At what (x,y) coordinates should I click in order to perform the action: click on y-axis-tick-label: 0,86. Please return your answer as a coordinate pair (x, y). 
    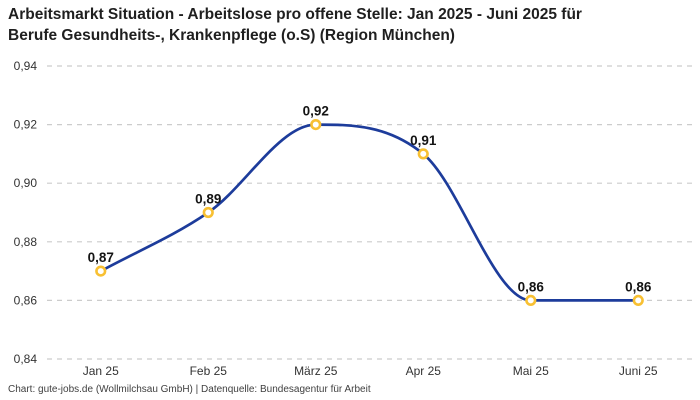
    Looking at the image, I should click on (26, 300).